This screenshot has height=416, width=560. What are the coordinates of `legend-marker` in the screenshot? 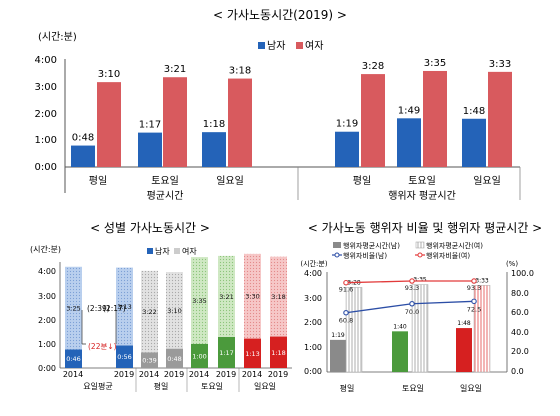 It's located at (420, 255).